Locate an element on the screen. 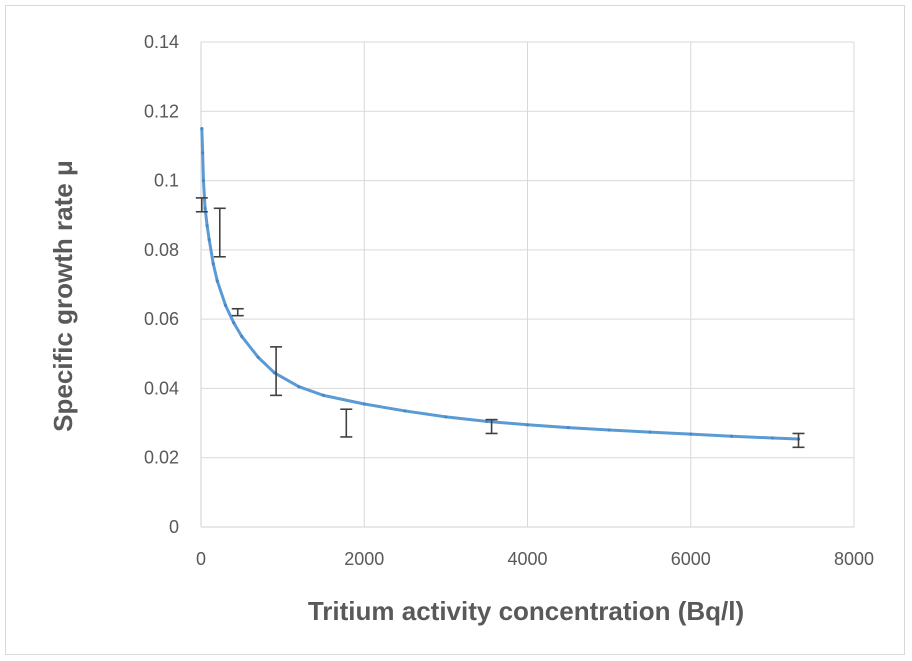  x-tick-label: 8000 is located at coordinates (854, 559).